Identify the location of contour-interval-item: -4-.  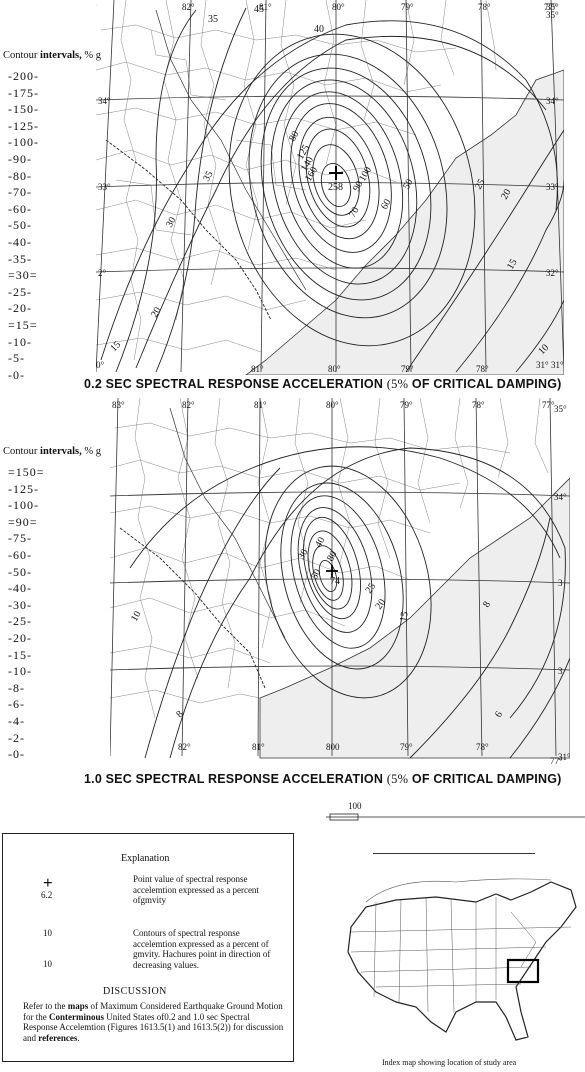
(16, 720).